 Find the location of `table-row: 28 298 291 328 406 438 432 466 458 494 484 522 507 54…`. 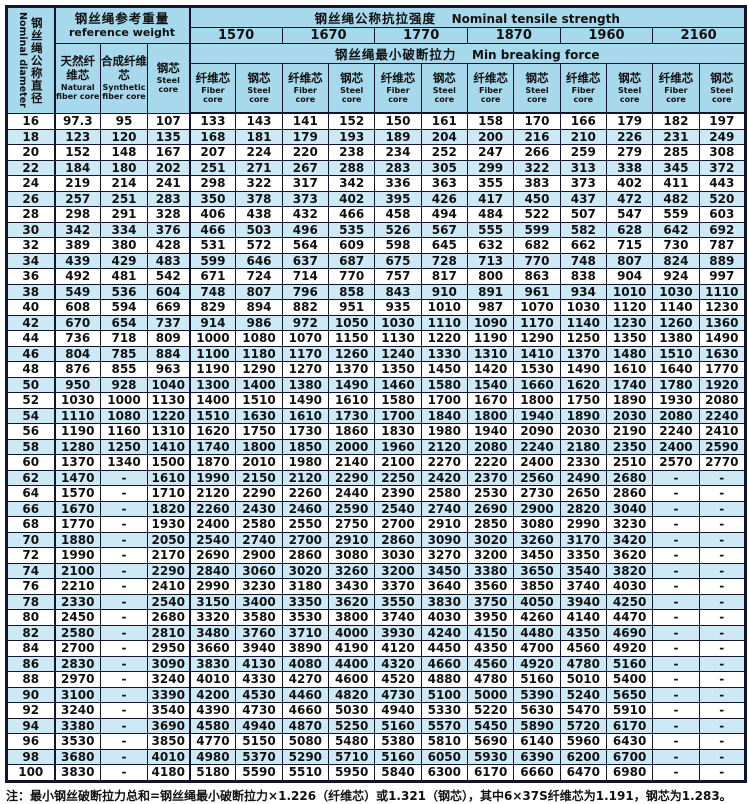

table-row: 28 298 291 328 406 438 432 466 458 494 484 522 507 54… is located at coordinates (376, 214).